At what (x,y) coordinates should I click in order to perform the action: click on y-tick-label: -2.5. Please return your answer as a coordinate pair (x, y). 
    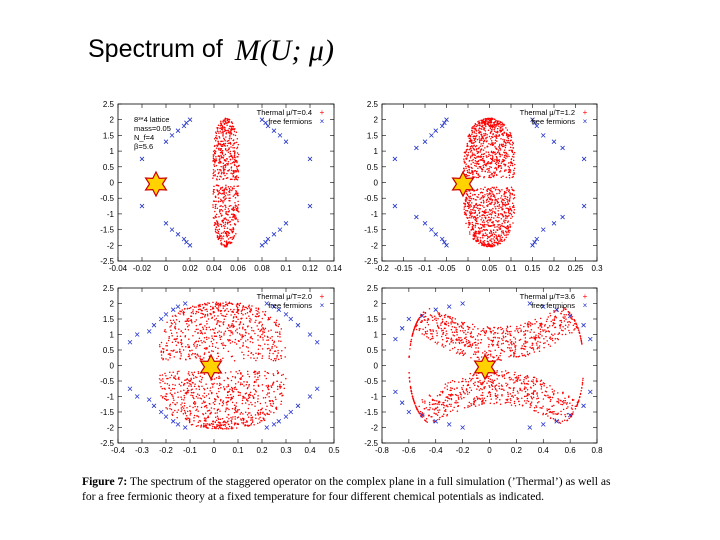
    Looking at the image, I should click on (371, 443).